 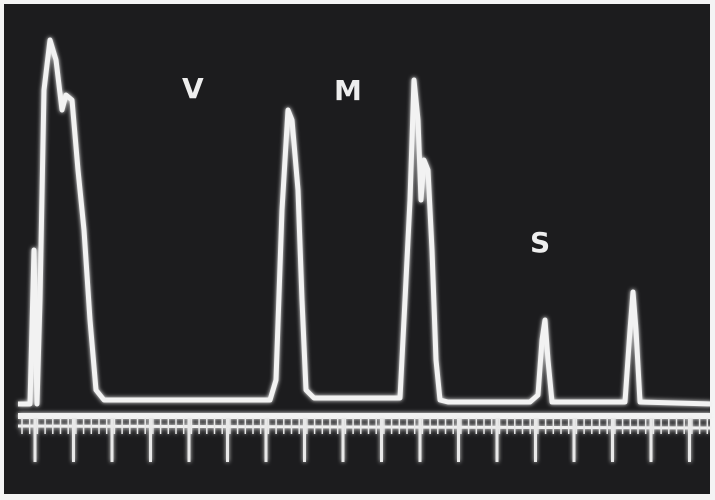 What do you see at coordinates (365, 440) in the screenshot?
I see `graticule-ticks` at bounding box center [365, 440].